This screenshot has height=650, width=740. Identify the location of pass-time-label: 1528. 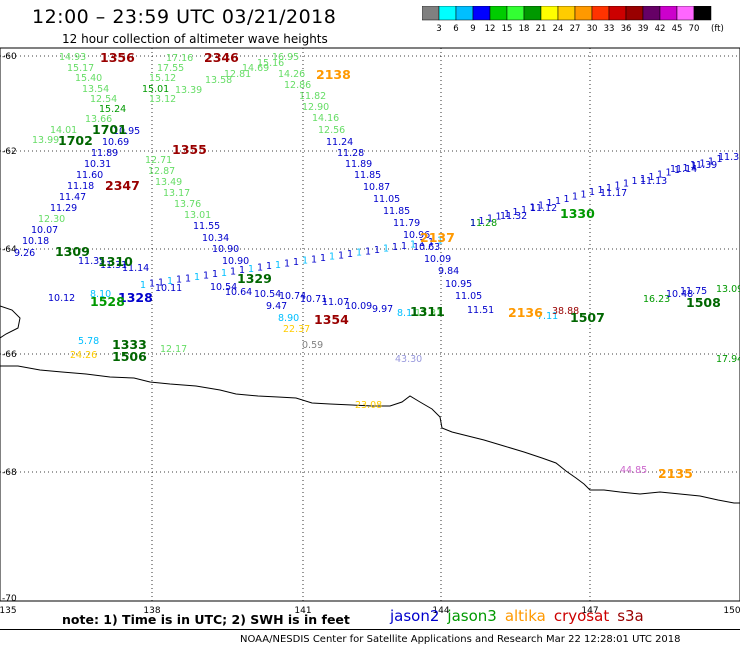
(107, 301).